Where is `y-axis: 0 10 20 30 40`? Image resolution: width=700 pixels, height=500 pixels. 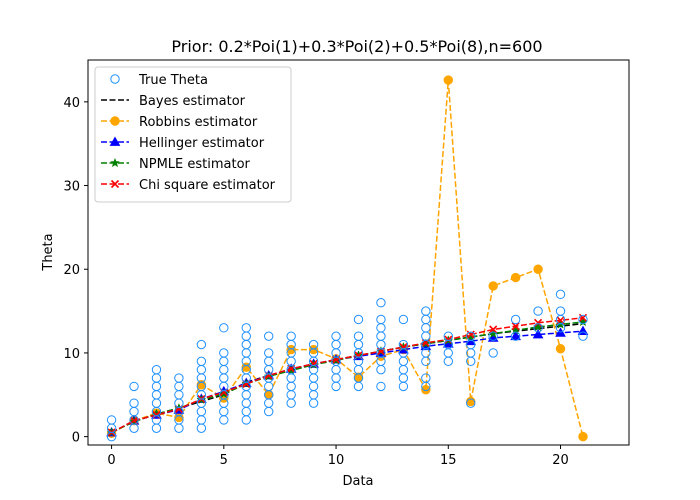
y-axis: 0 10 20 30 40 is located at coordinates (75, 271).